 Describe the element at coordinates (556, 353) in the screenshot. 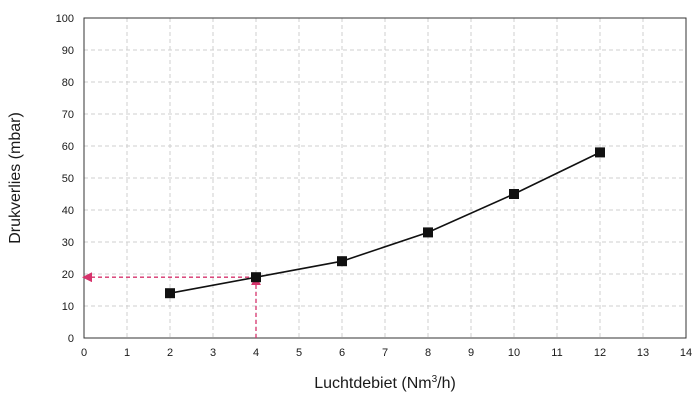

I see `x-tick-label: 11` at that location.